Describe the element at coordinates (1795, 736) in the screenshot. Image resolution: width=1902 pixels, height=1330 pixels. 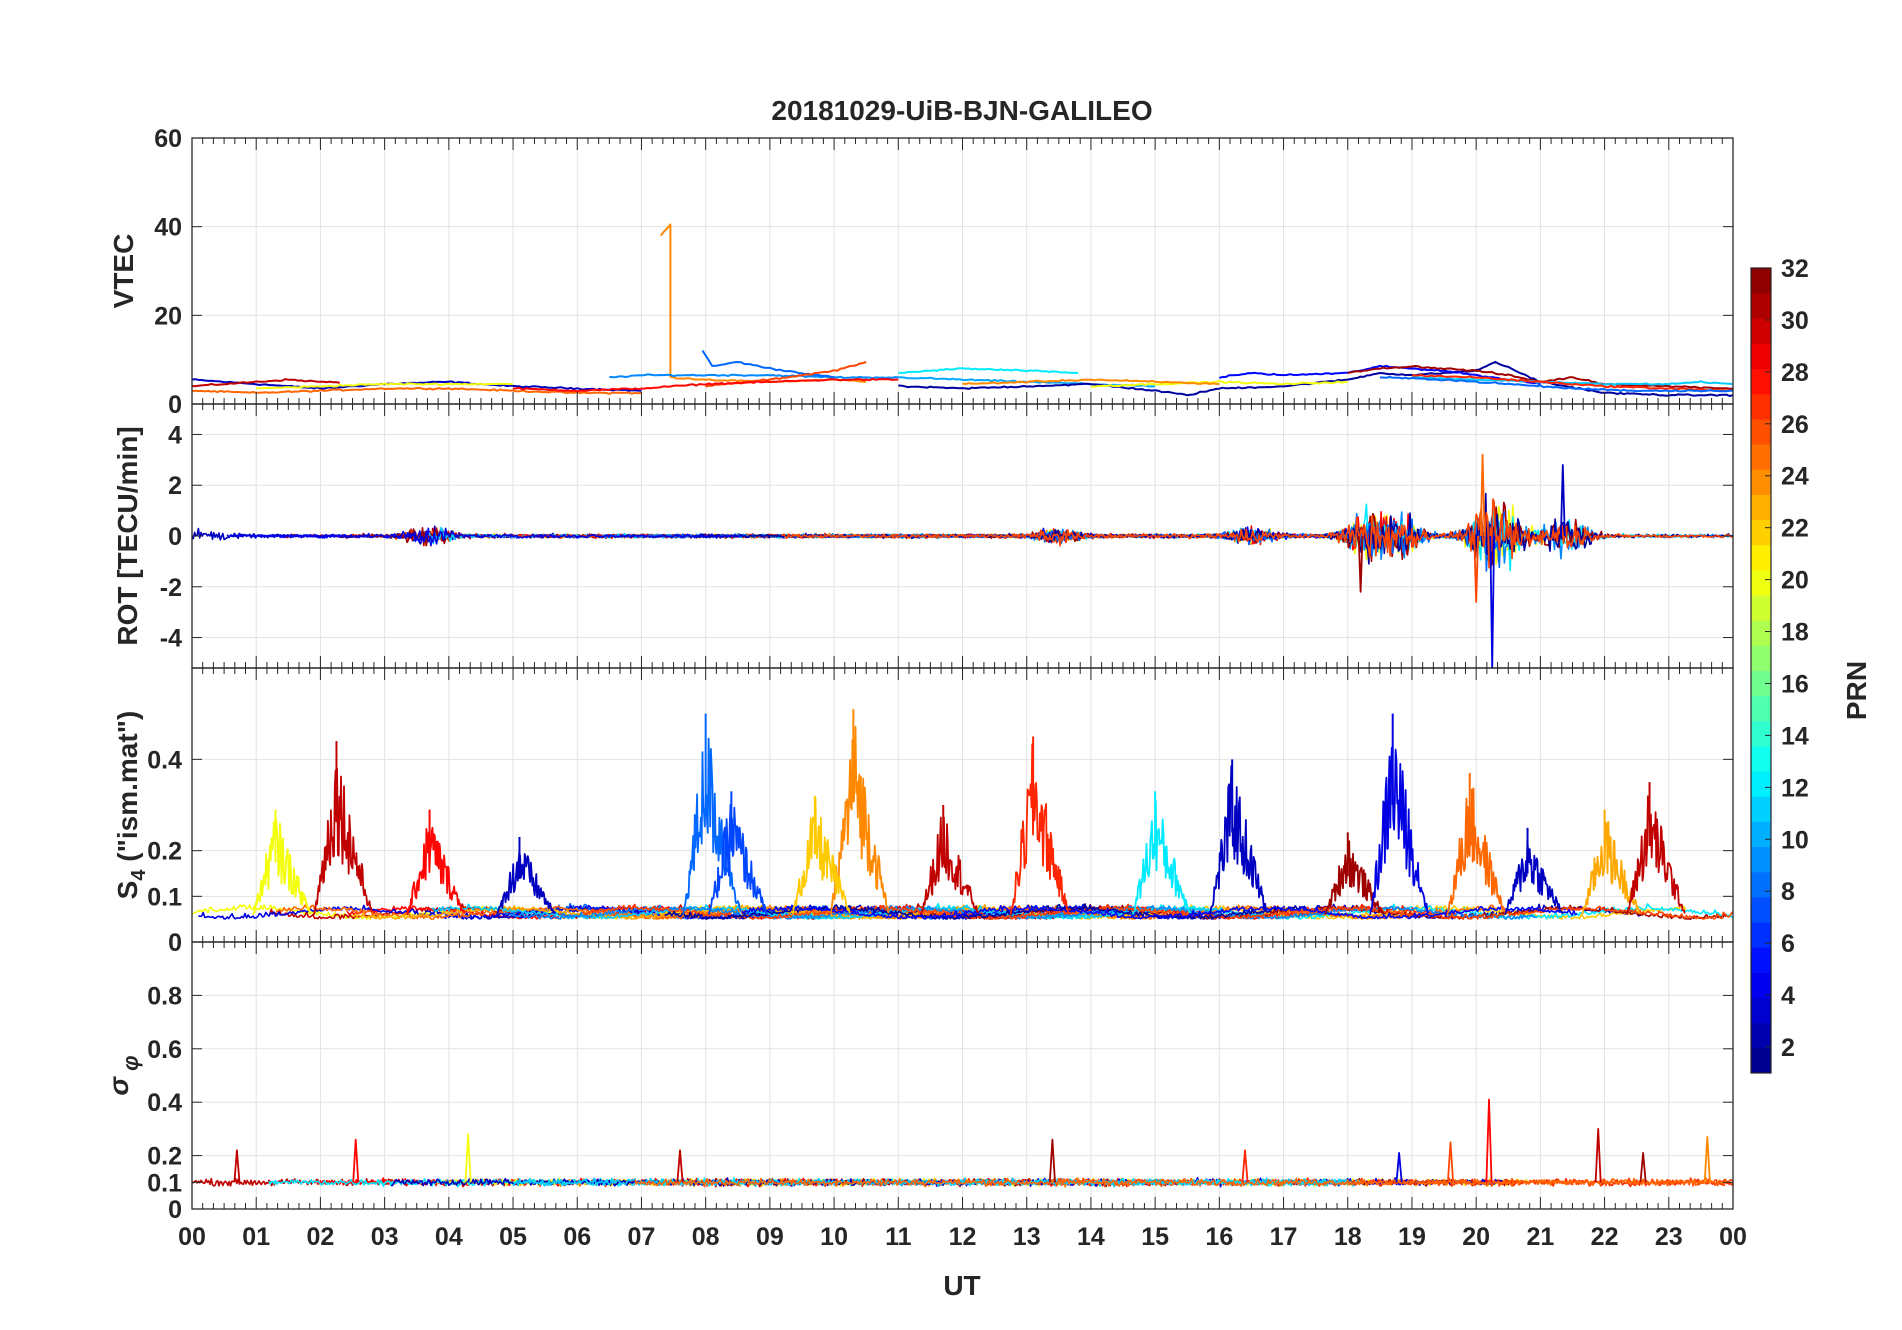
I see `colorbar-tick-label: 14` at that location.